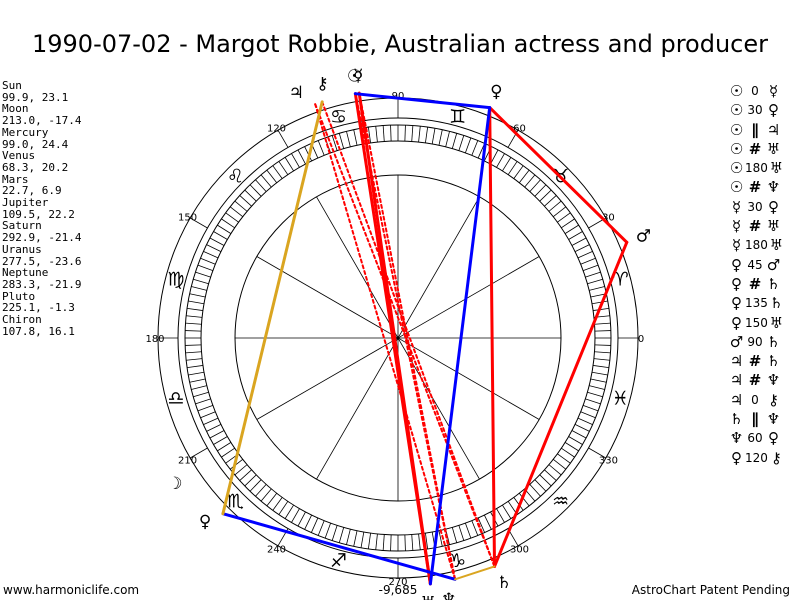 The height and width of the screenshot is (600, 800). I want to click on aspect-type: 180, so click(756, 168).